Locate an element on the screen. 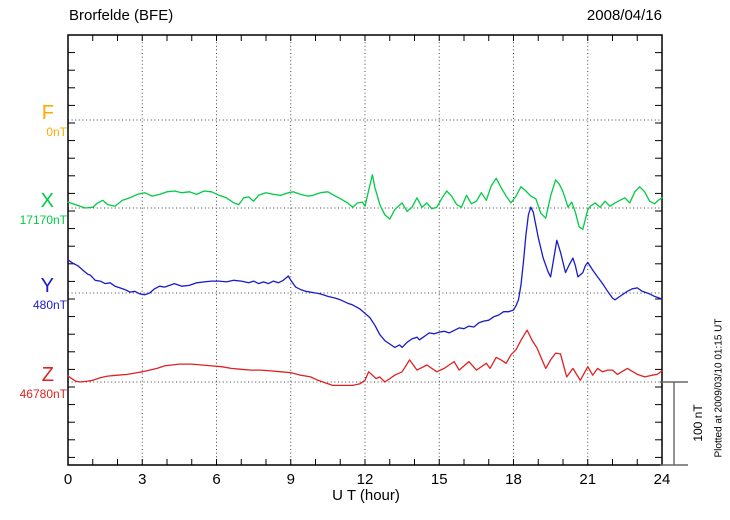 This screenshot has height=520, width=730. x-tick-label-0: 0 is located at coordinates (68, 479).